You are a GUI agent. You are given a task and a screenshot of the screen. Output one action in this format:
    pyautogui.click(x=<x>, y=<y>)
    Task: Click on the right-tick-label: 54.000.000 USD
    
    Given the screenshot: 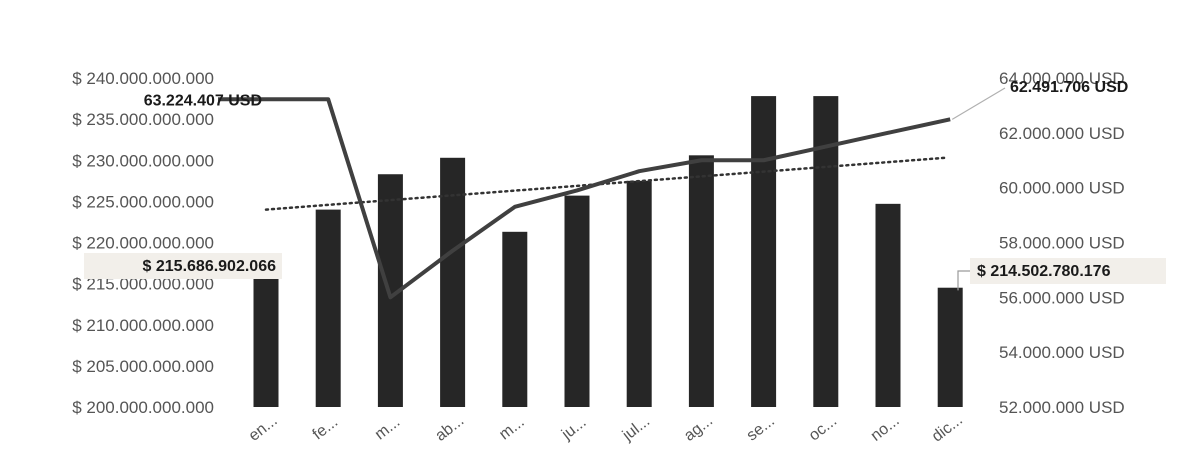 What is the action you would take?
    pyautogui.click(x=1062, y=352)
    